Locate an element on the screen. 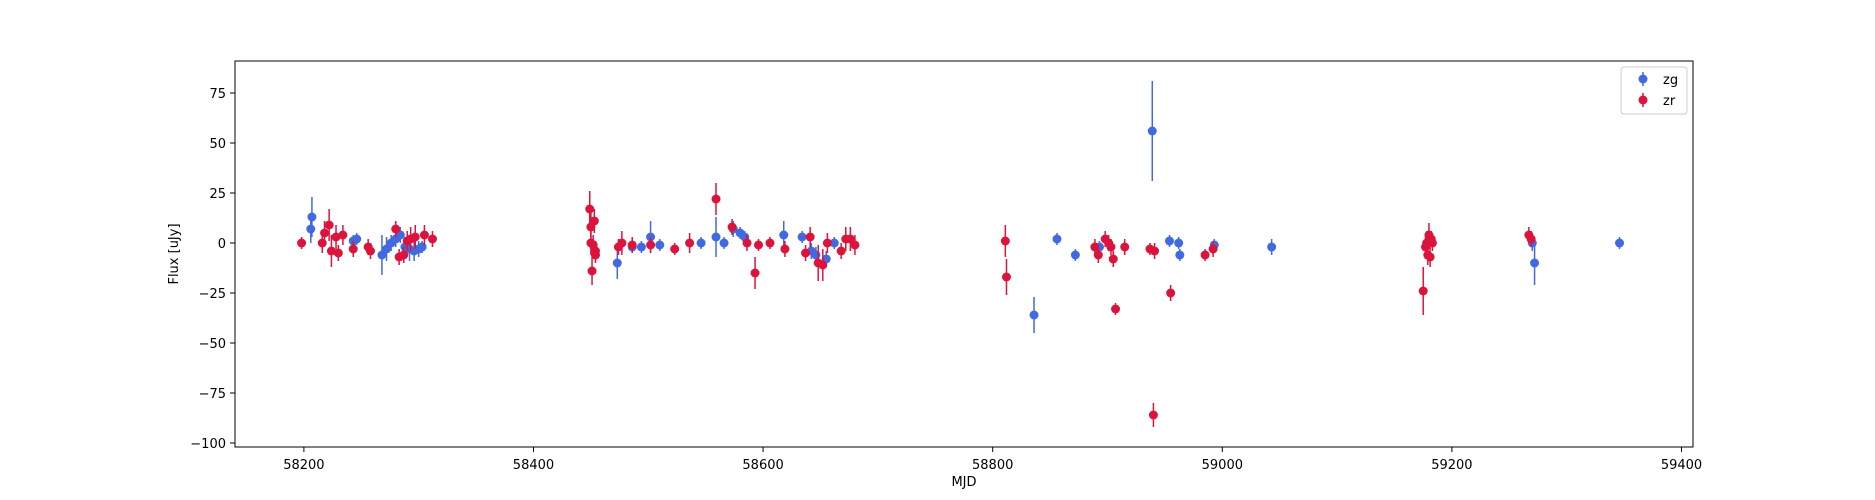  x-tick-label: 58800 is located at coordinates (992, 465).